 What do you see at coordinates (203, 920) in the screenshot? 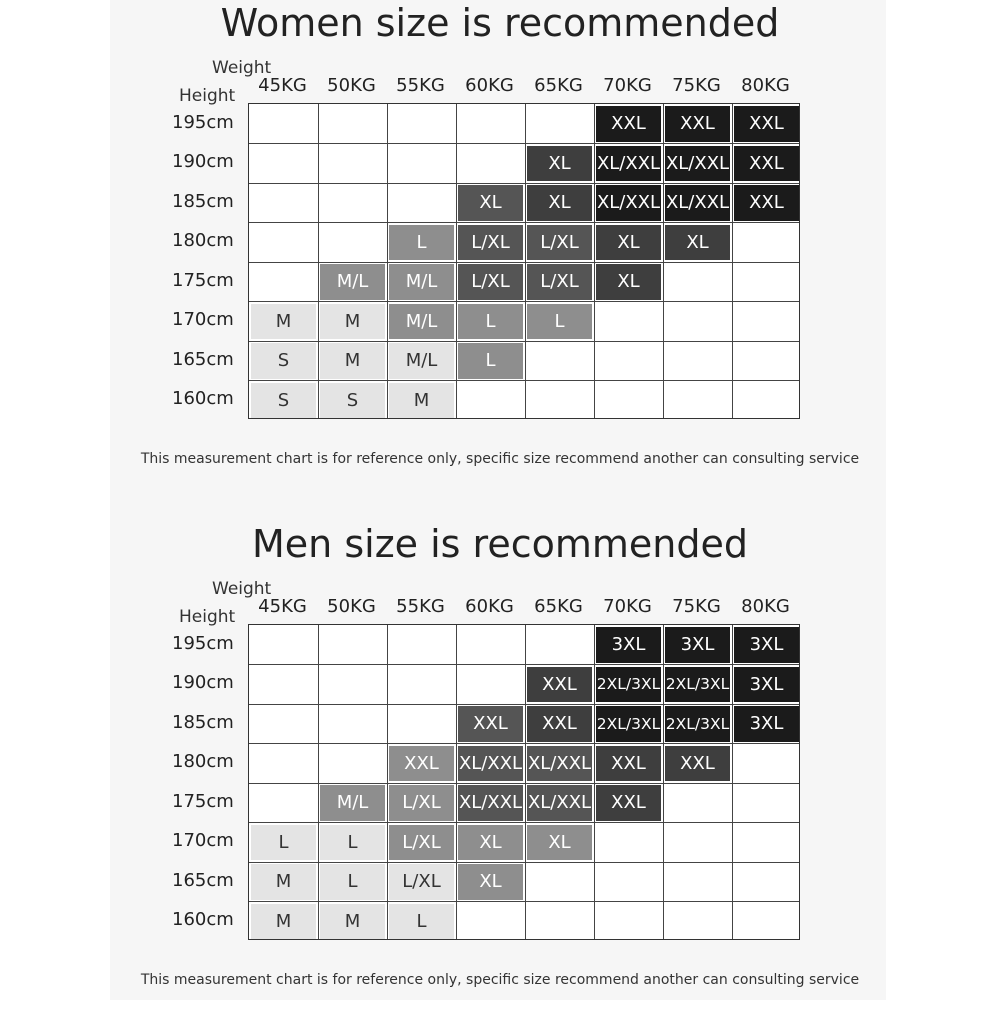
I see `height-row-header: 160cm` at bounding box center [203, 920].